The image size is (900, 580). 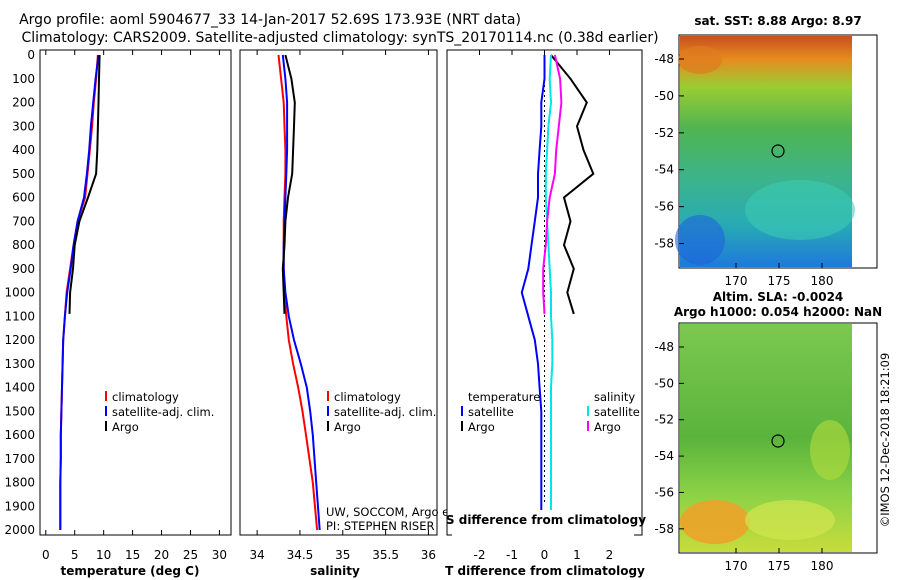 I want to click on sla-map-ticks: -48 -50 -52 -54 -56 -58 170 175 180, so click(x=743, y=456).